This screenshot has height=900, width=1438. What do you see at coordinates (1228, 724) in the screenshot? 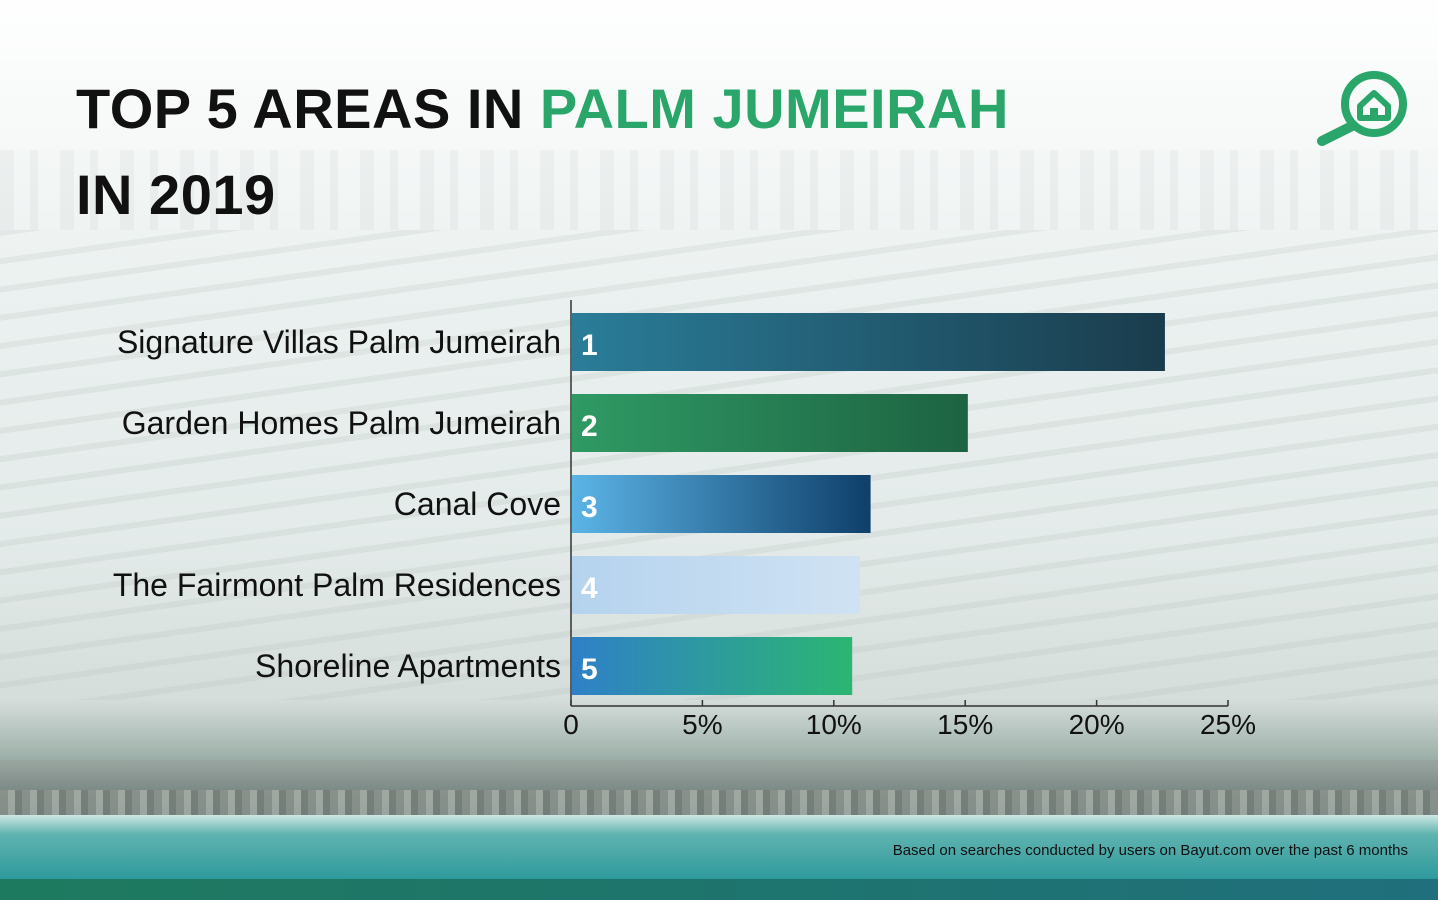
I see `x-tick-label: 25%` at bounding box center [1228, 724].